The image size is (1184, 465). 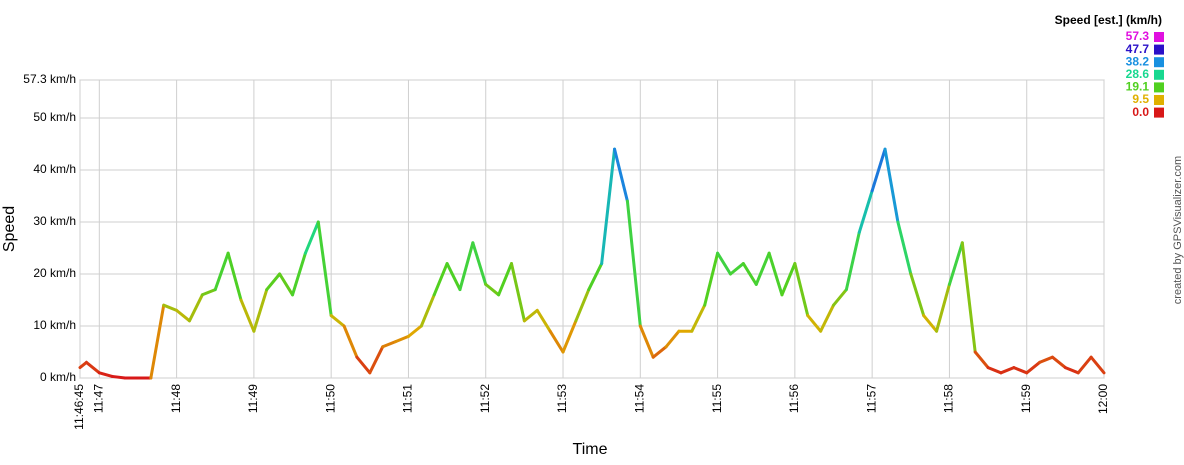 I want to click on x-tick-label: 11:48, so click(x=176, y=398).